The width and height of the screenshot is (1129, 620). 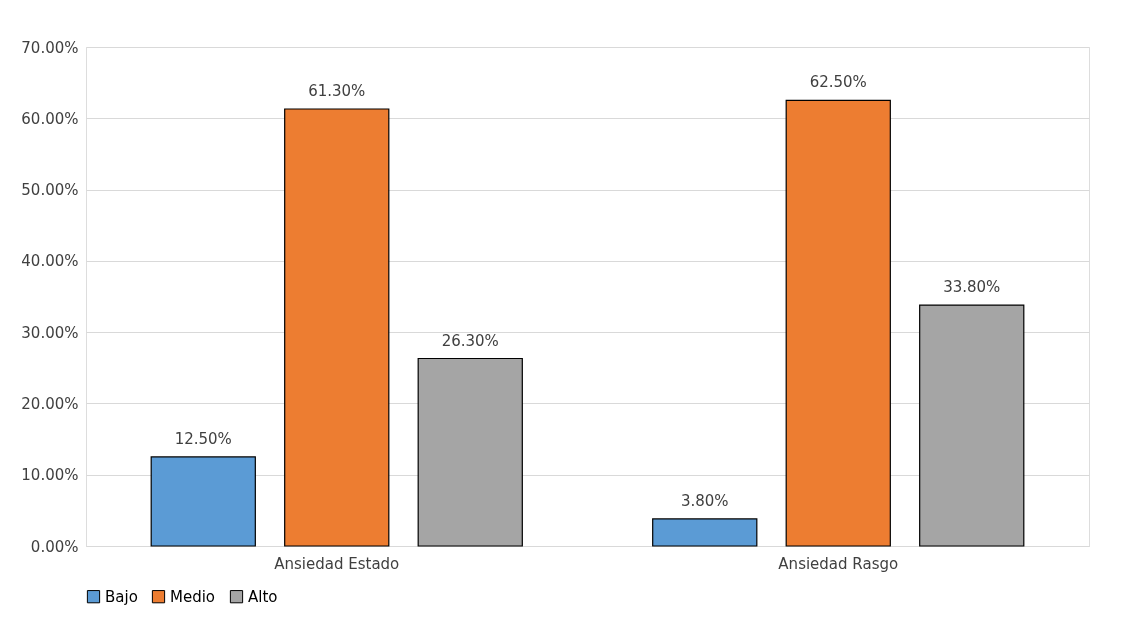 I want to click on y-tick-label: 0.00%, so click(x=54, y=546).